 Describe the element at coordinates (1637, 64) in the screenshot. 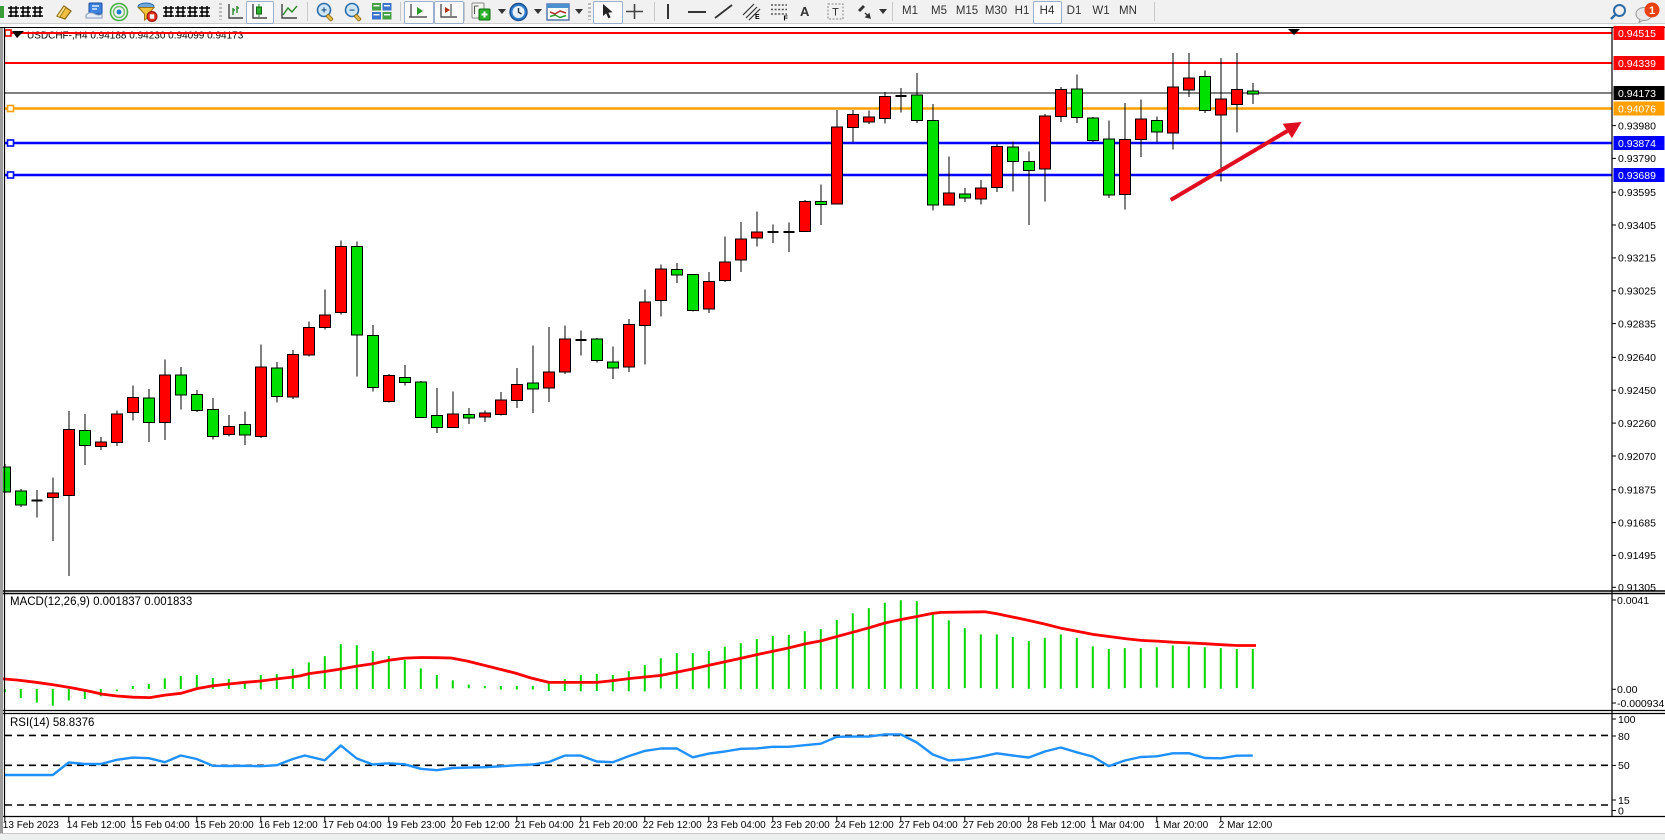

I see `svg-text: 0.94339` at that location.